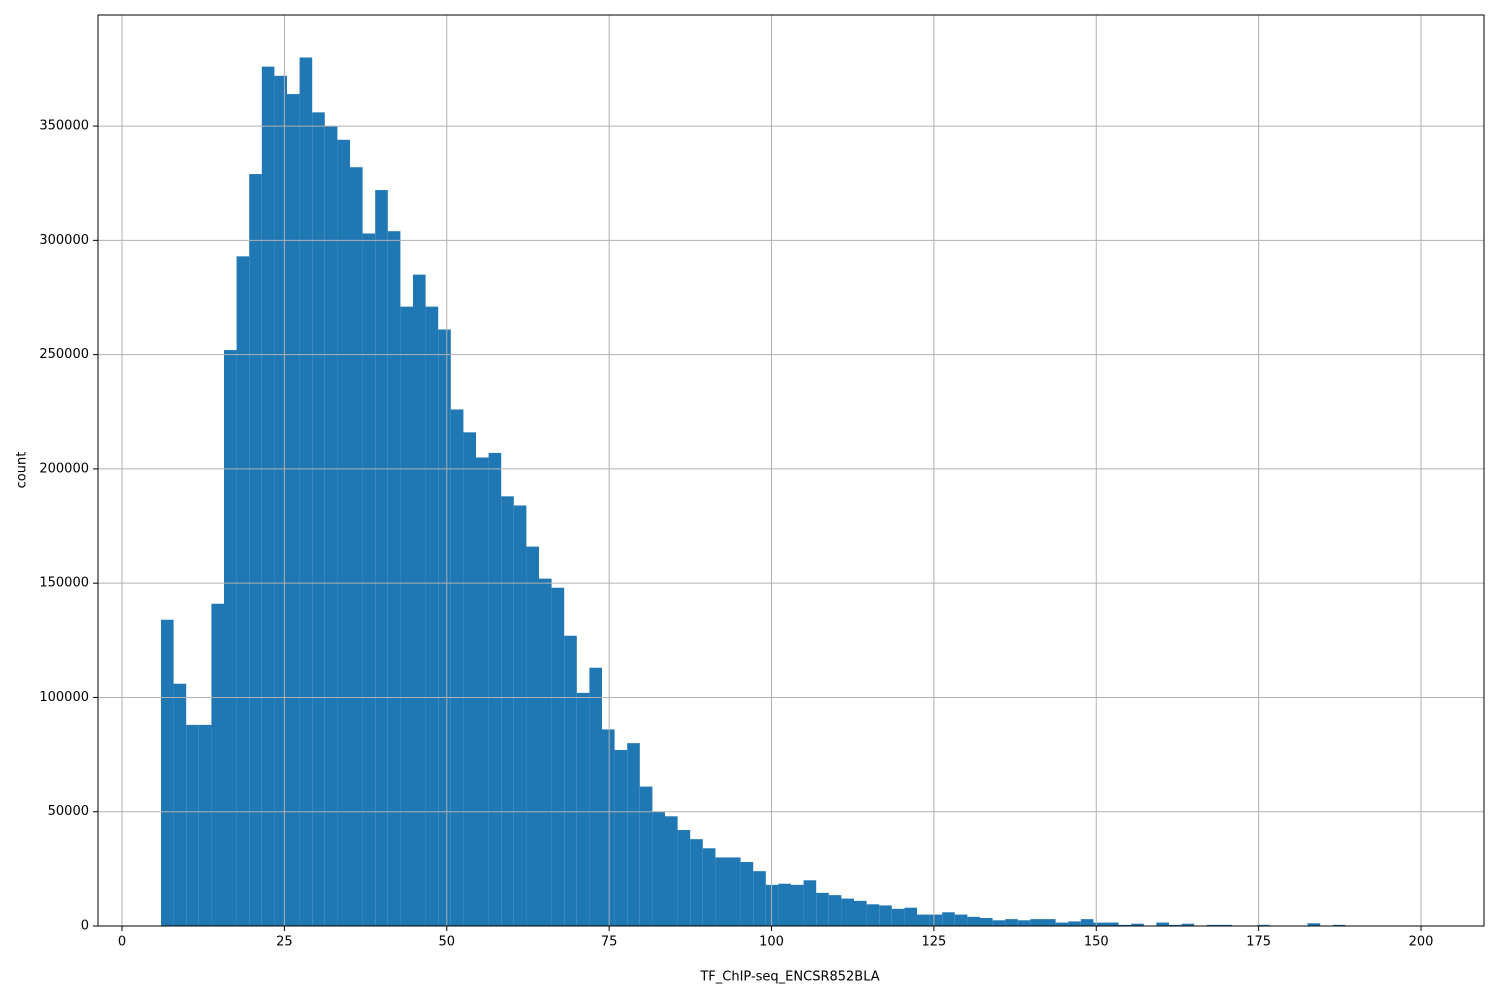 This screenshot has height=1000, width=1500. Describe the element at coordinates (64, 583) in the screenshot. I see `y-tick-label: 150000` at that location.